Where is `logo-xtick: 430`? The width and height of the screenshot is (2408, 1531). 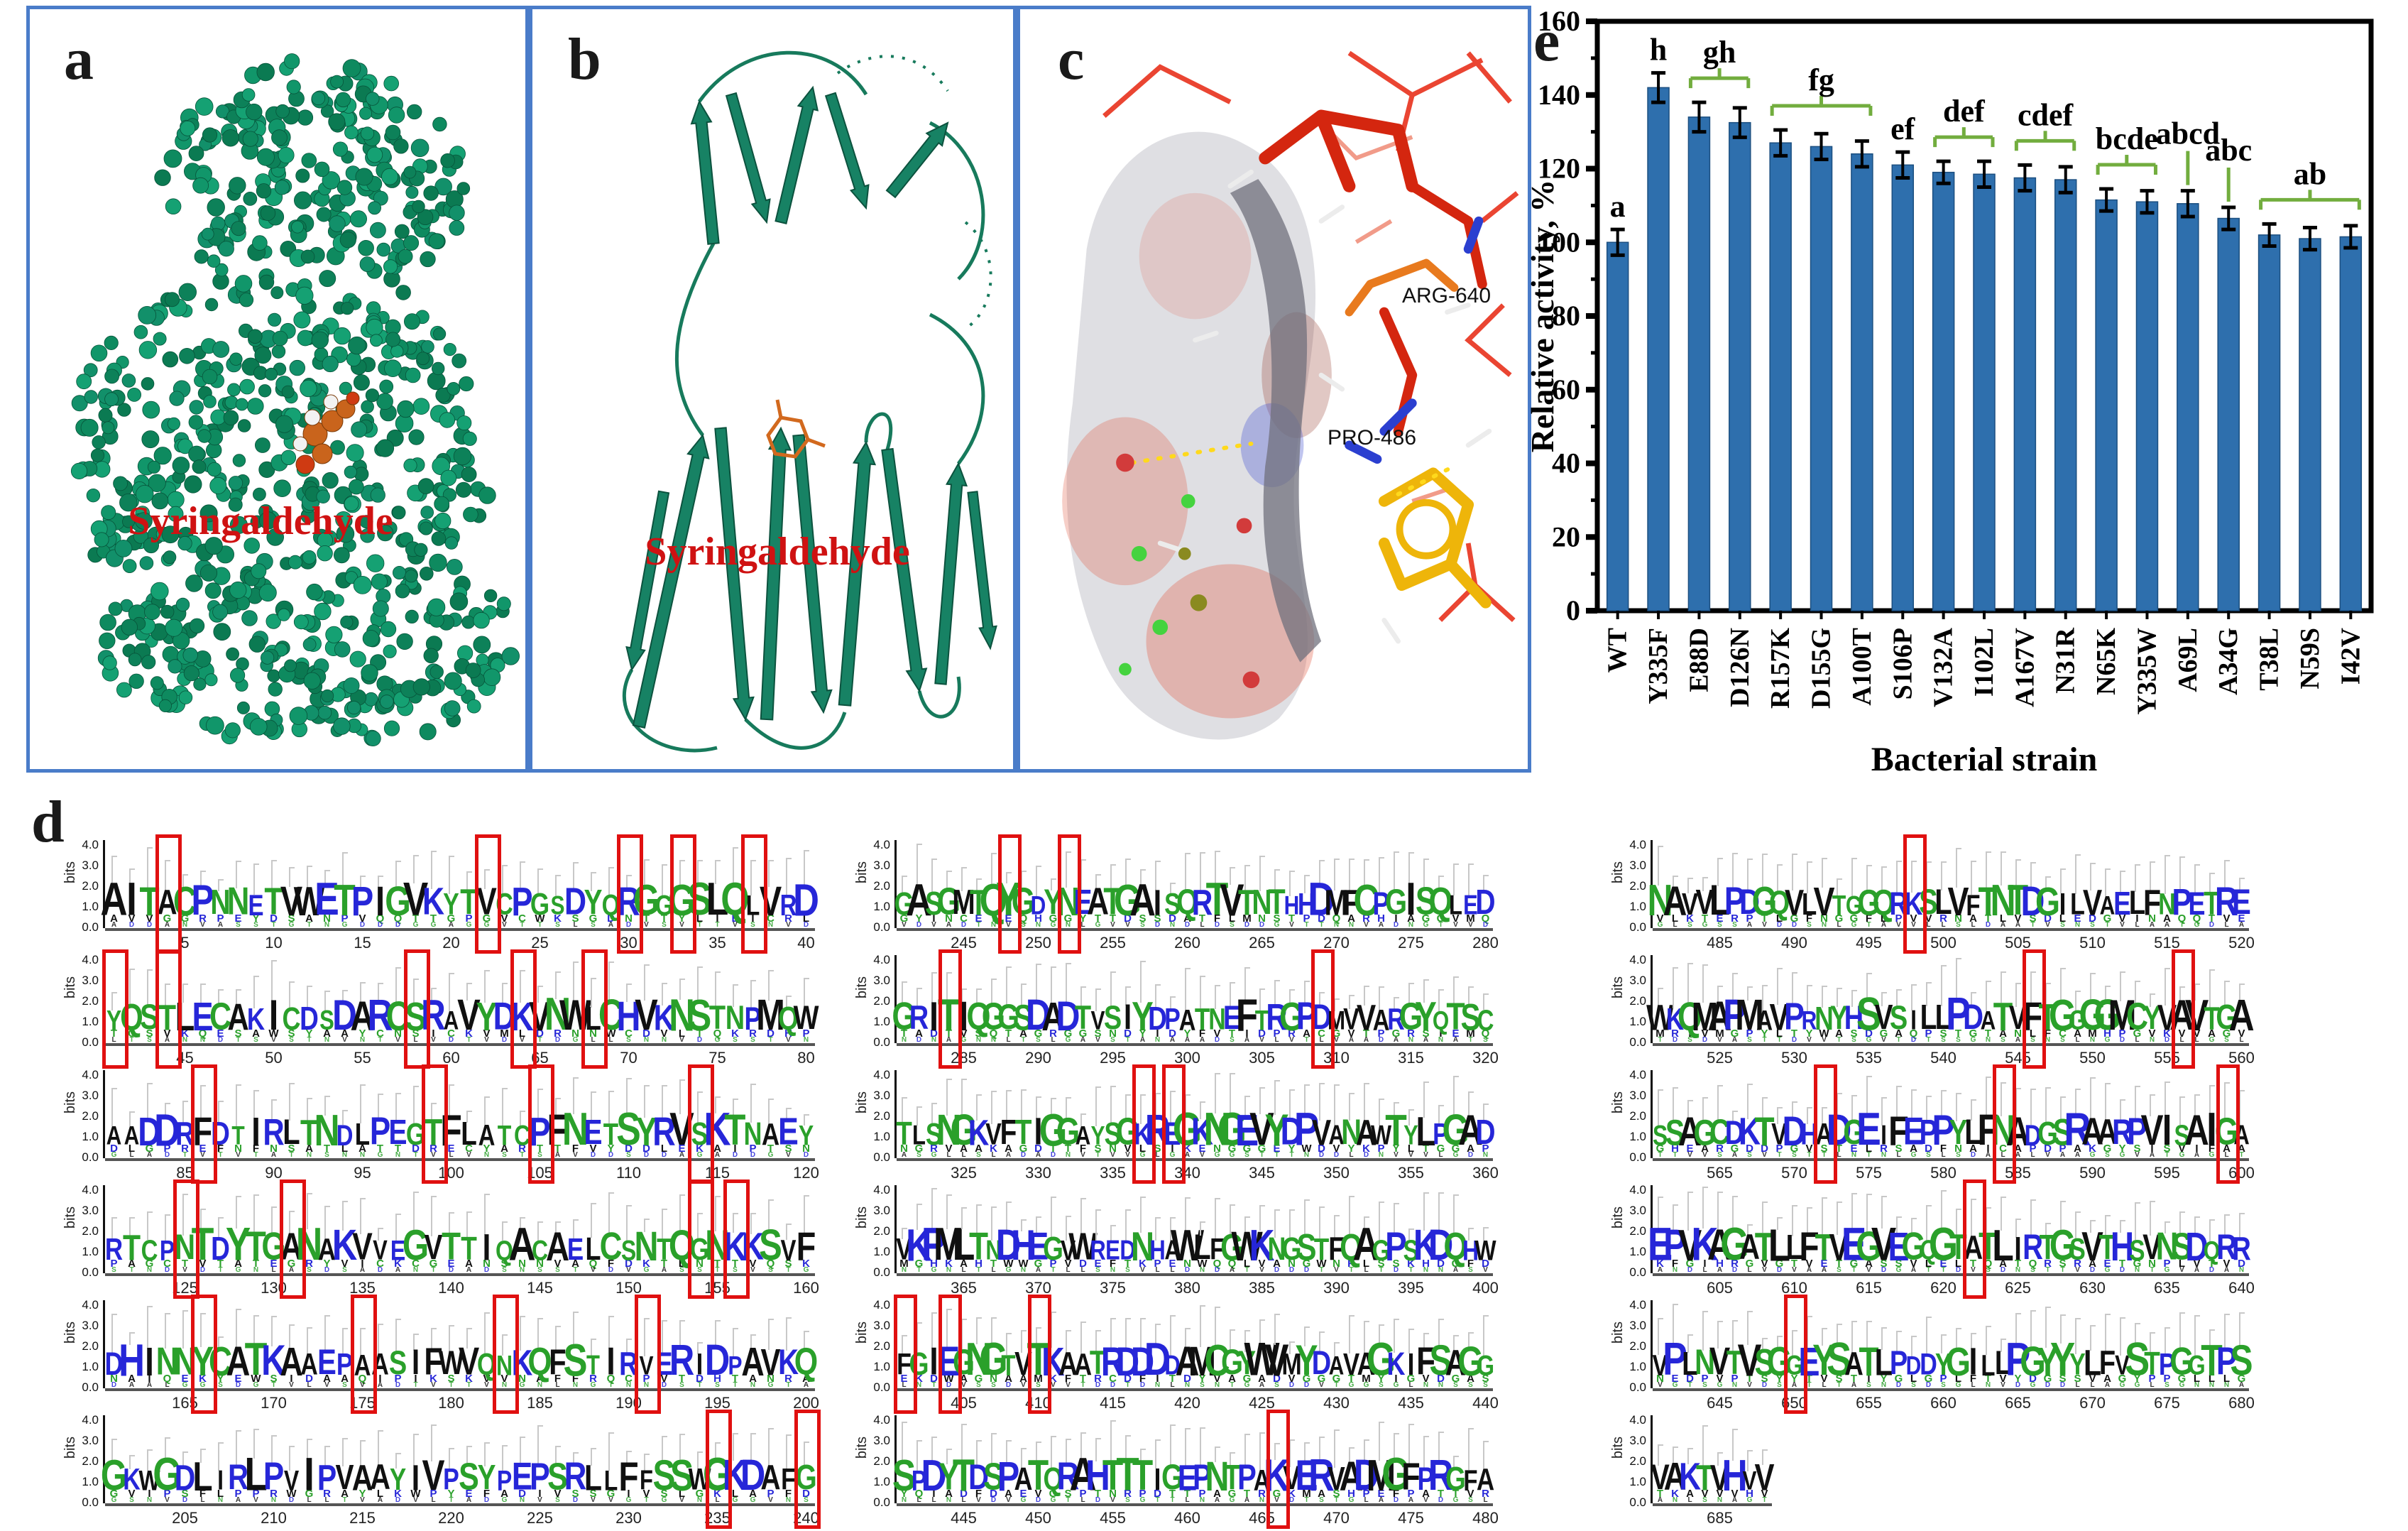 logo-xtick: 430 is located at coordinates (1336, 1403).